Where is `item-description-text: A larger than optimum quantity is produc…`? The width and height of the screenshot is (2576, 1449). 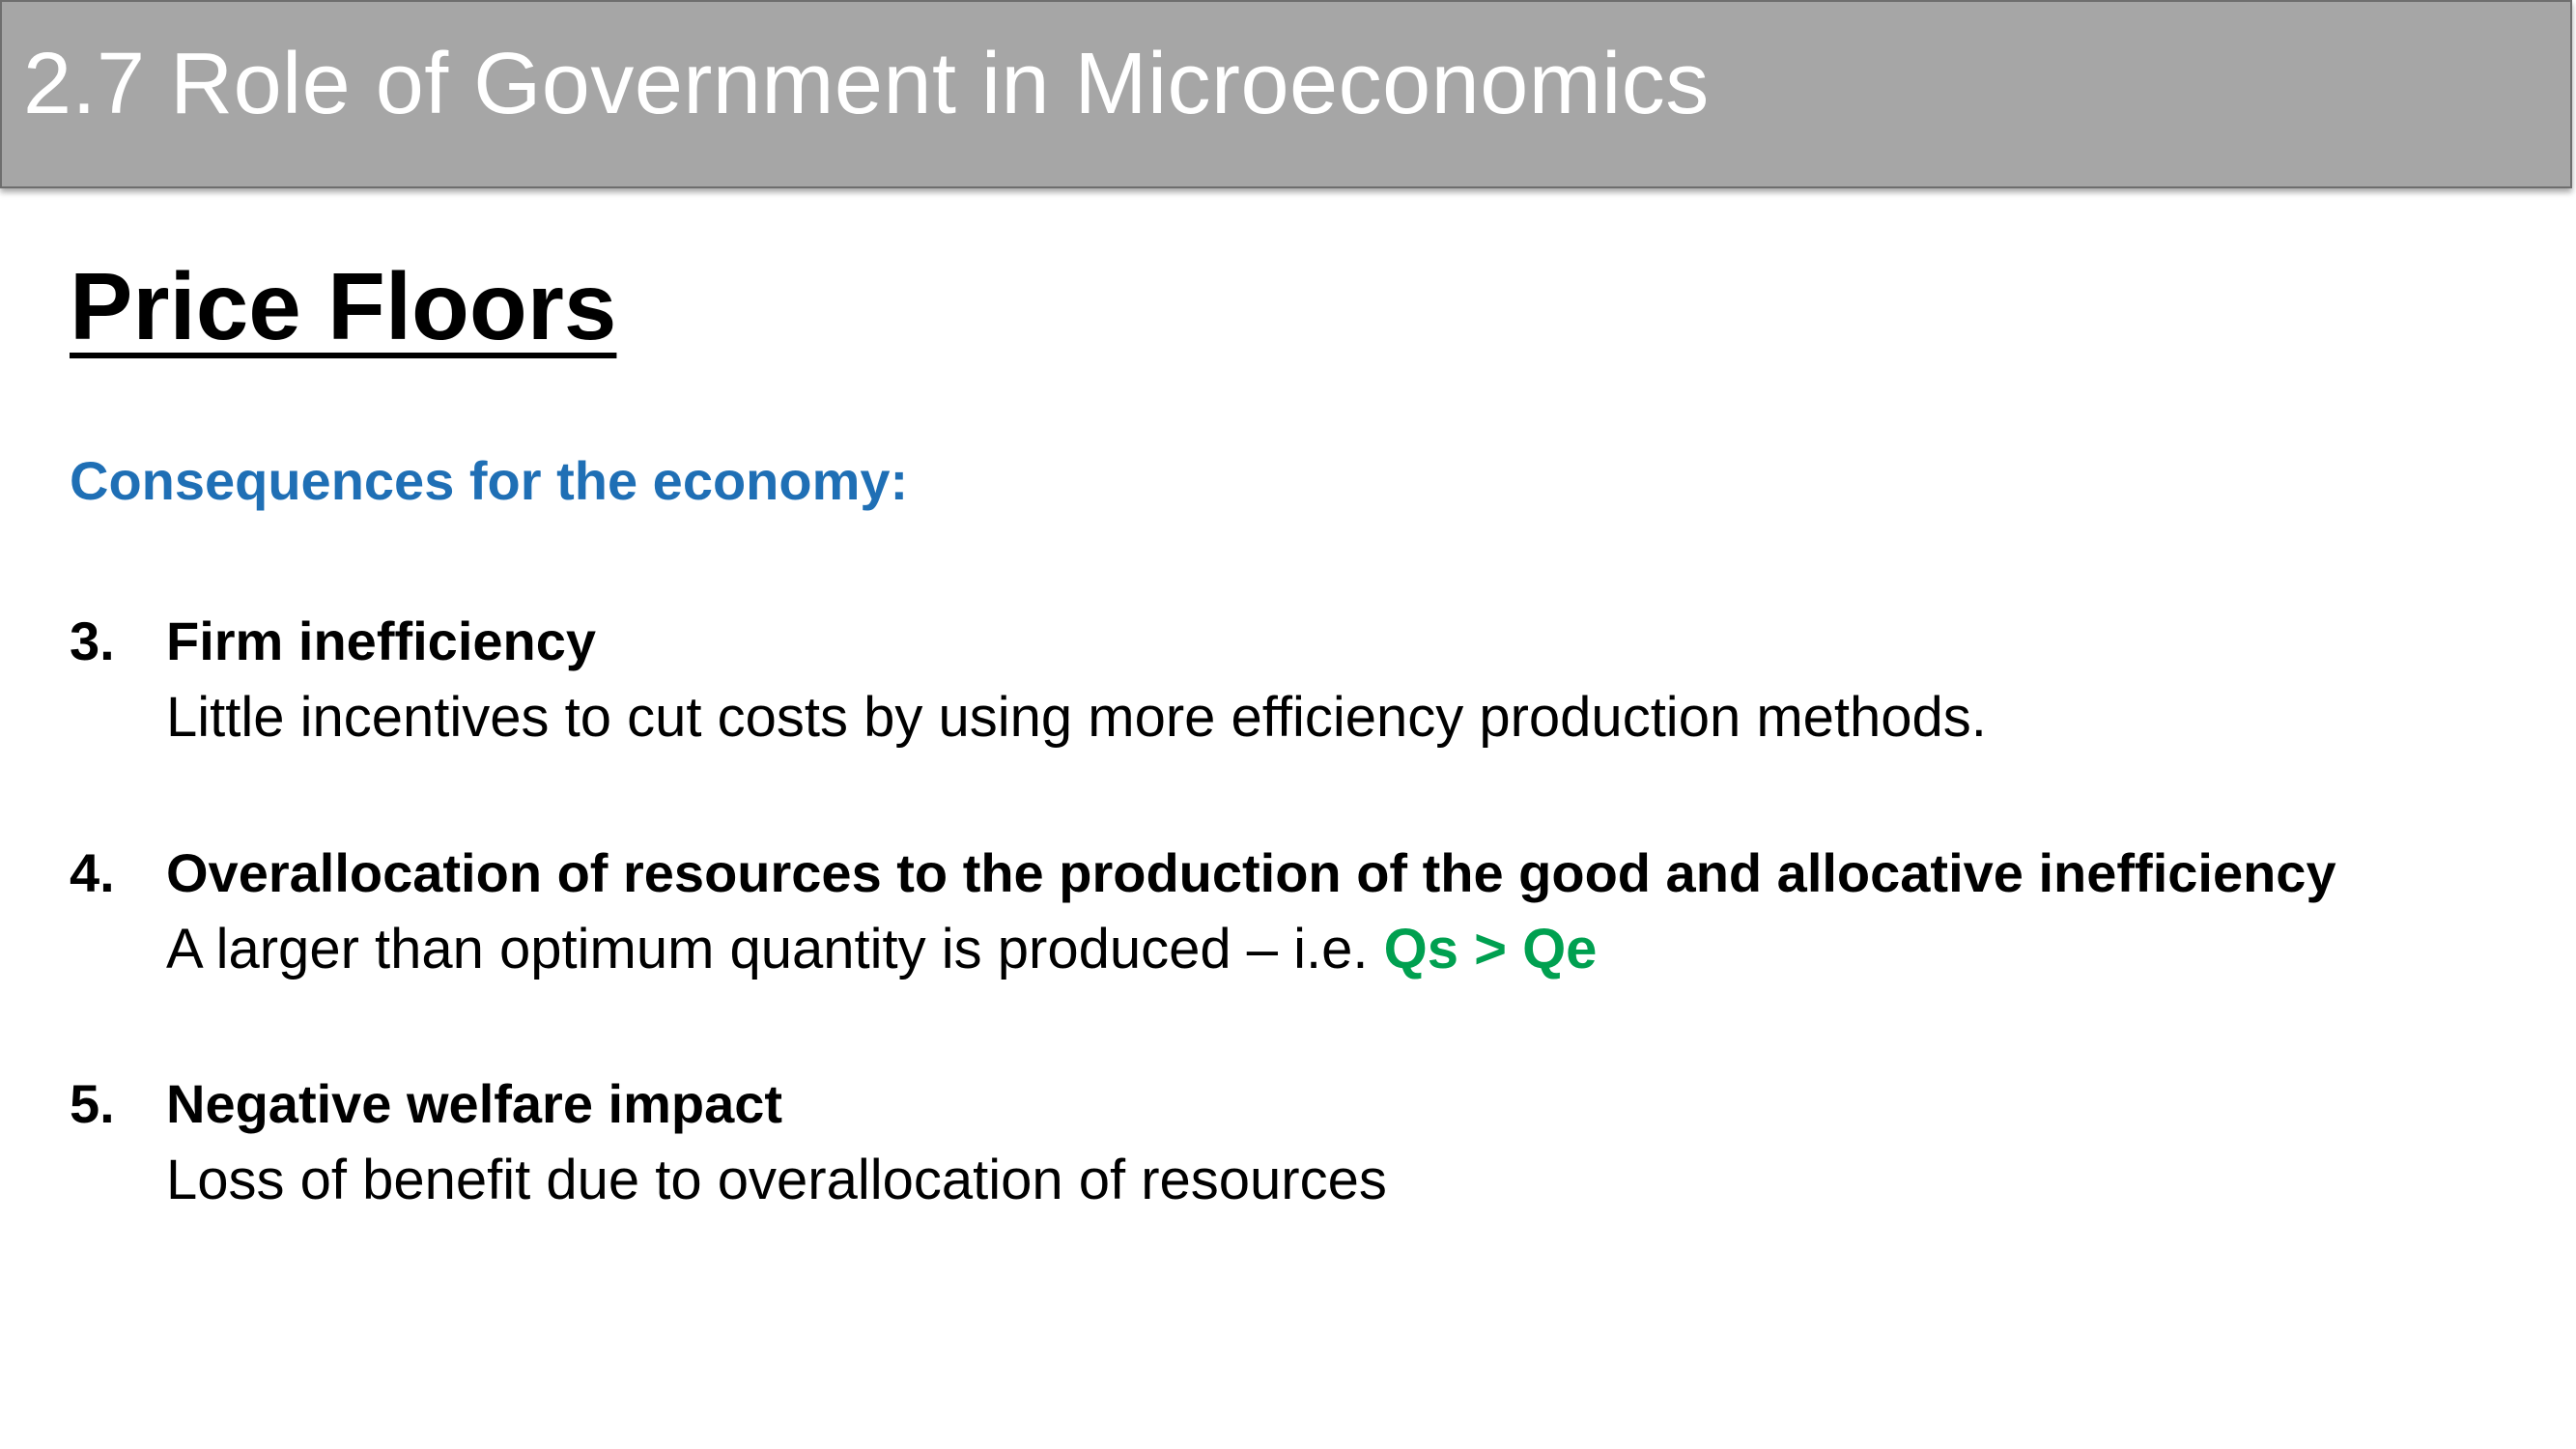 item-description-text: A larger than optimum quantity is produc… is located at coordinates (775, 949).